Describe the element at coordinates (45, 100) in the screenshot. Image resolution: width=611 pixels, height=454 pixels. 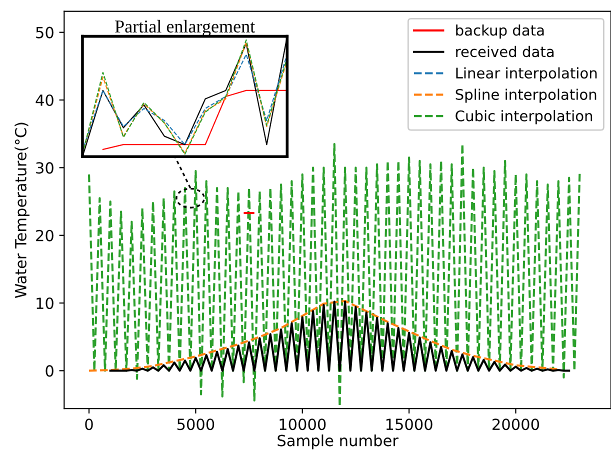
I see `y-tick-label: 40` at that location.